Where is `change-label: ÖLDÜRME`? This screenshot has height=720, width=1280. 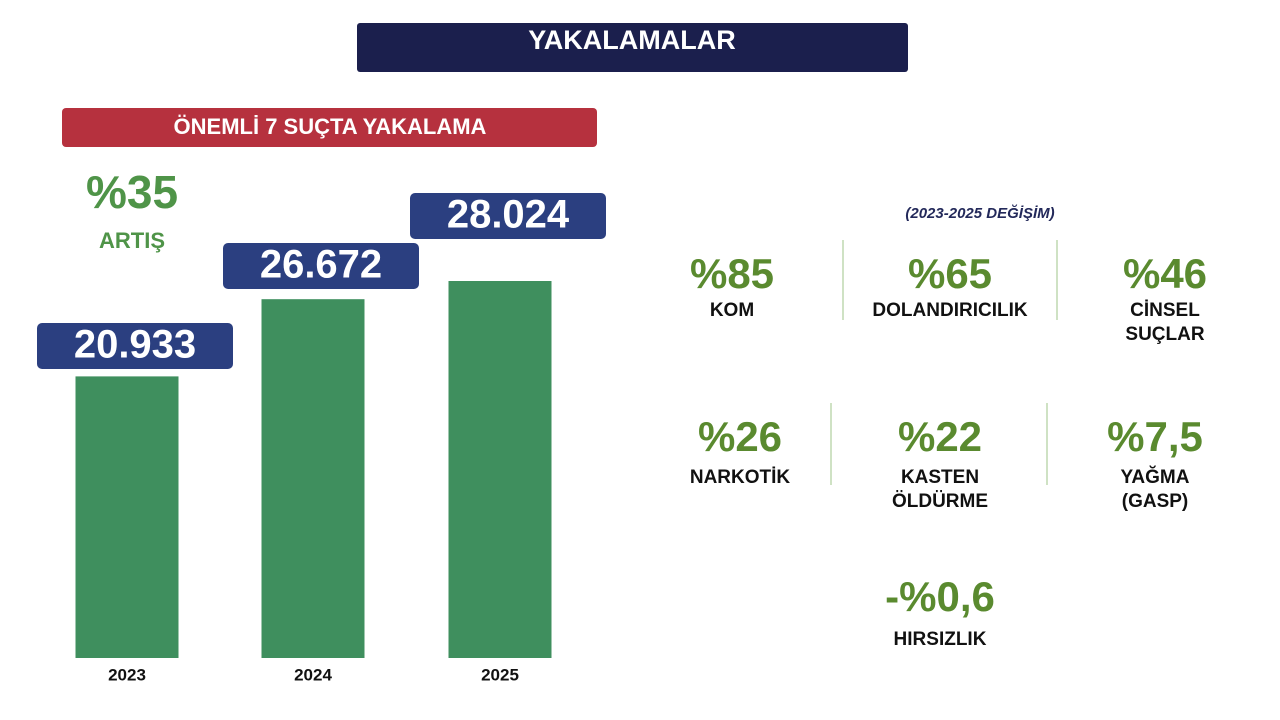 change-label: ÖLDÜRME is located at coordinates (940, 501).